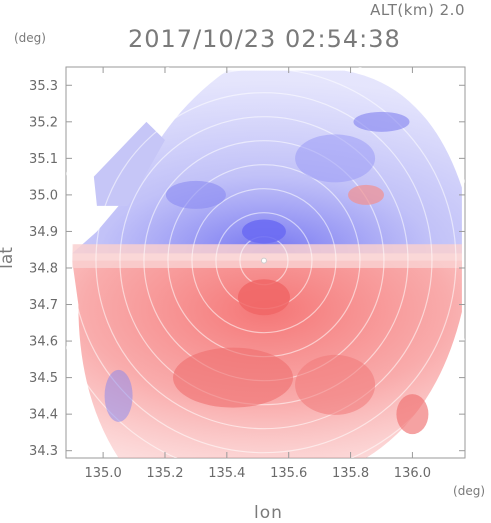 This screenshot has height=523, width=491. I want to click on x-axis-label: lon, so click(268, 513).